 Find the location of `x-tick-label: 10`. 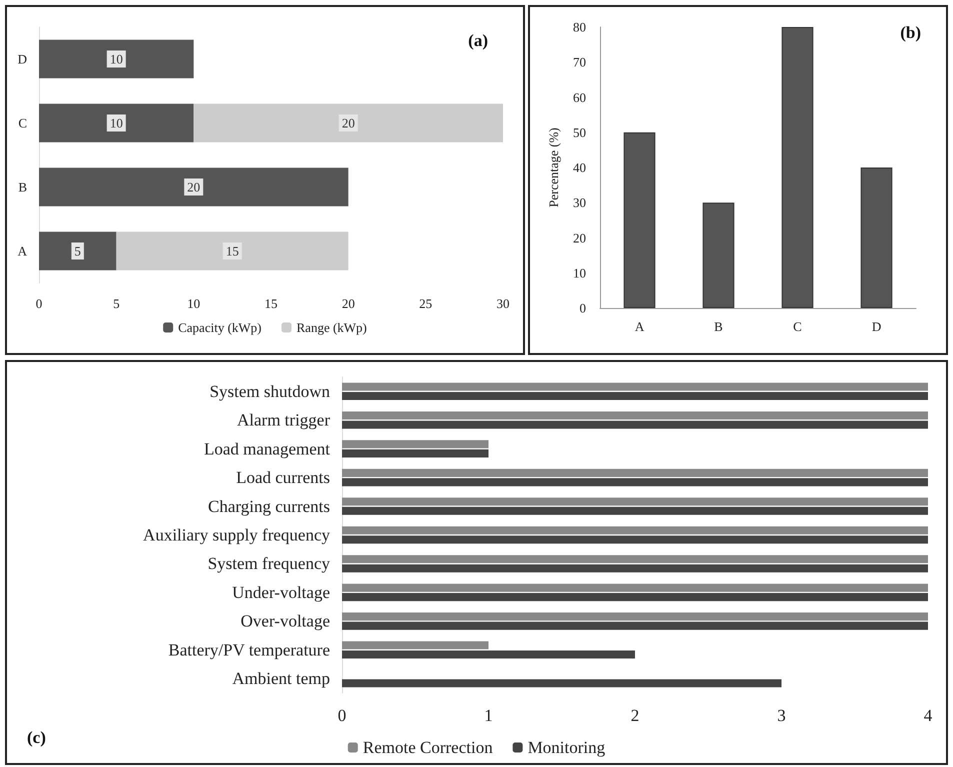

x-tick-label: 10 is located at coordinates (193, 303).